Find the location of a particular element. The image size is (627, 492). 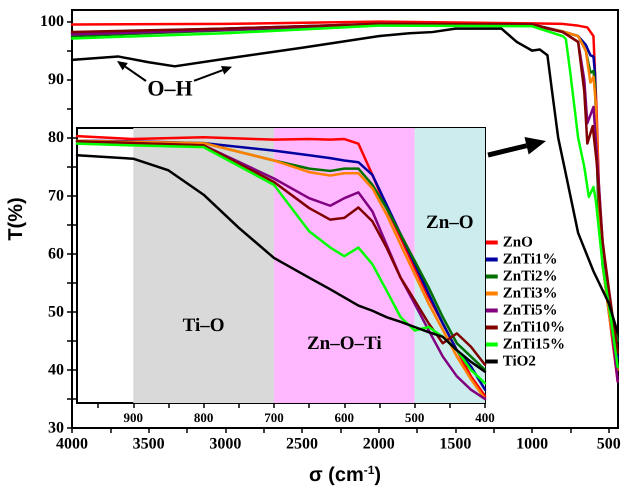

y-tick-label: 100 is located at coordinates (52, 21).